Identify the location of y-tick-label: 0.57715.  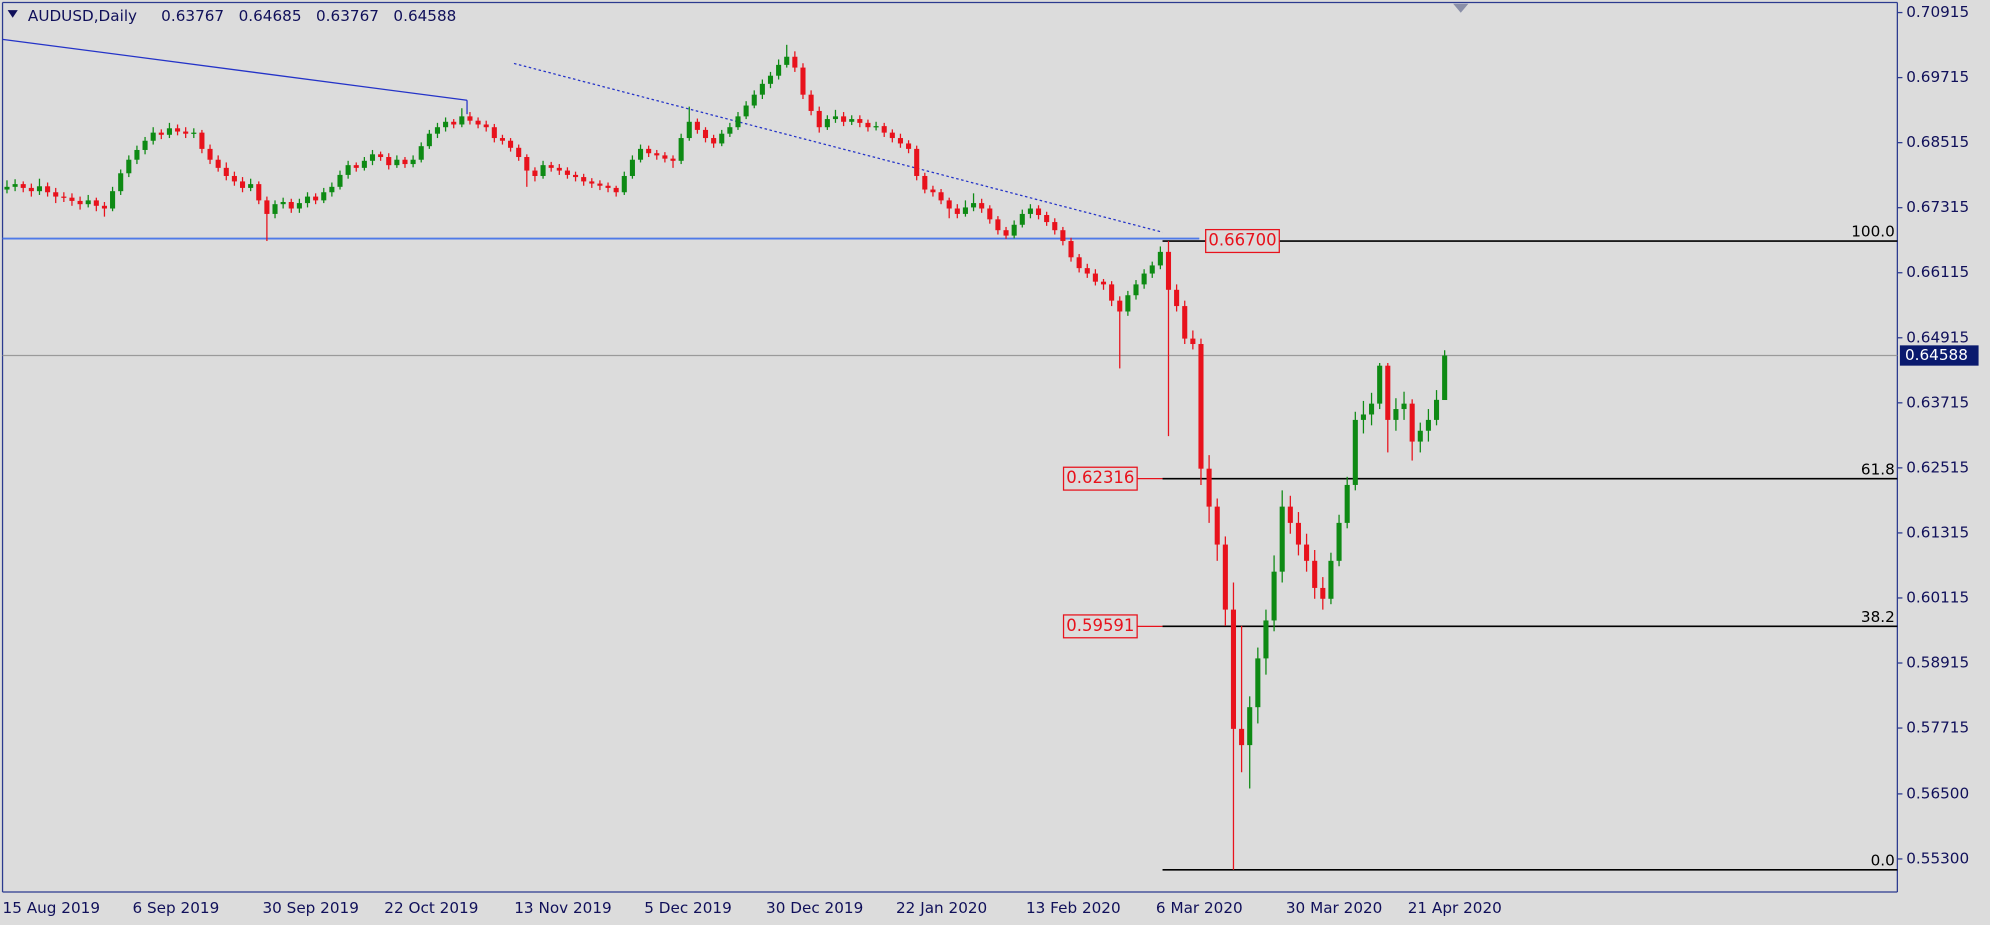
(1937, 728).